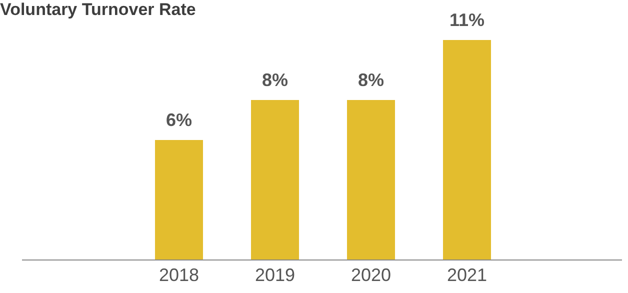 The image size is (628, 293). I want to click on x-tick-label: 2019, so click(275, 274).